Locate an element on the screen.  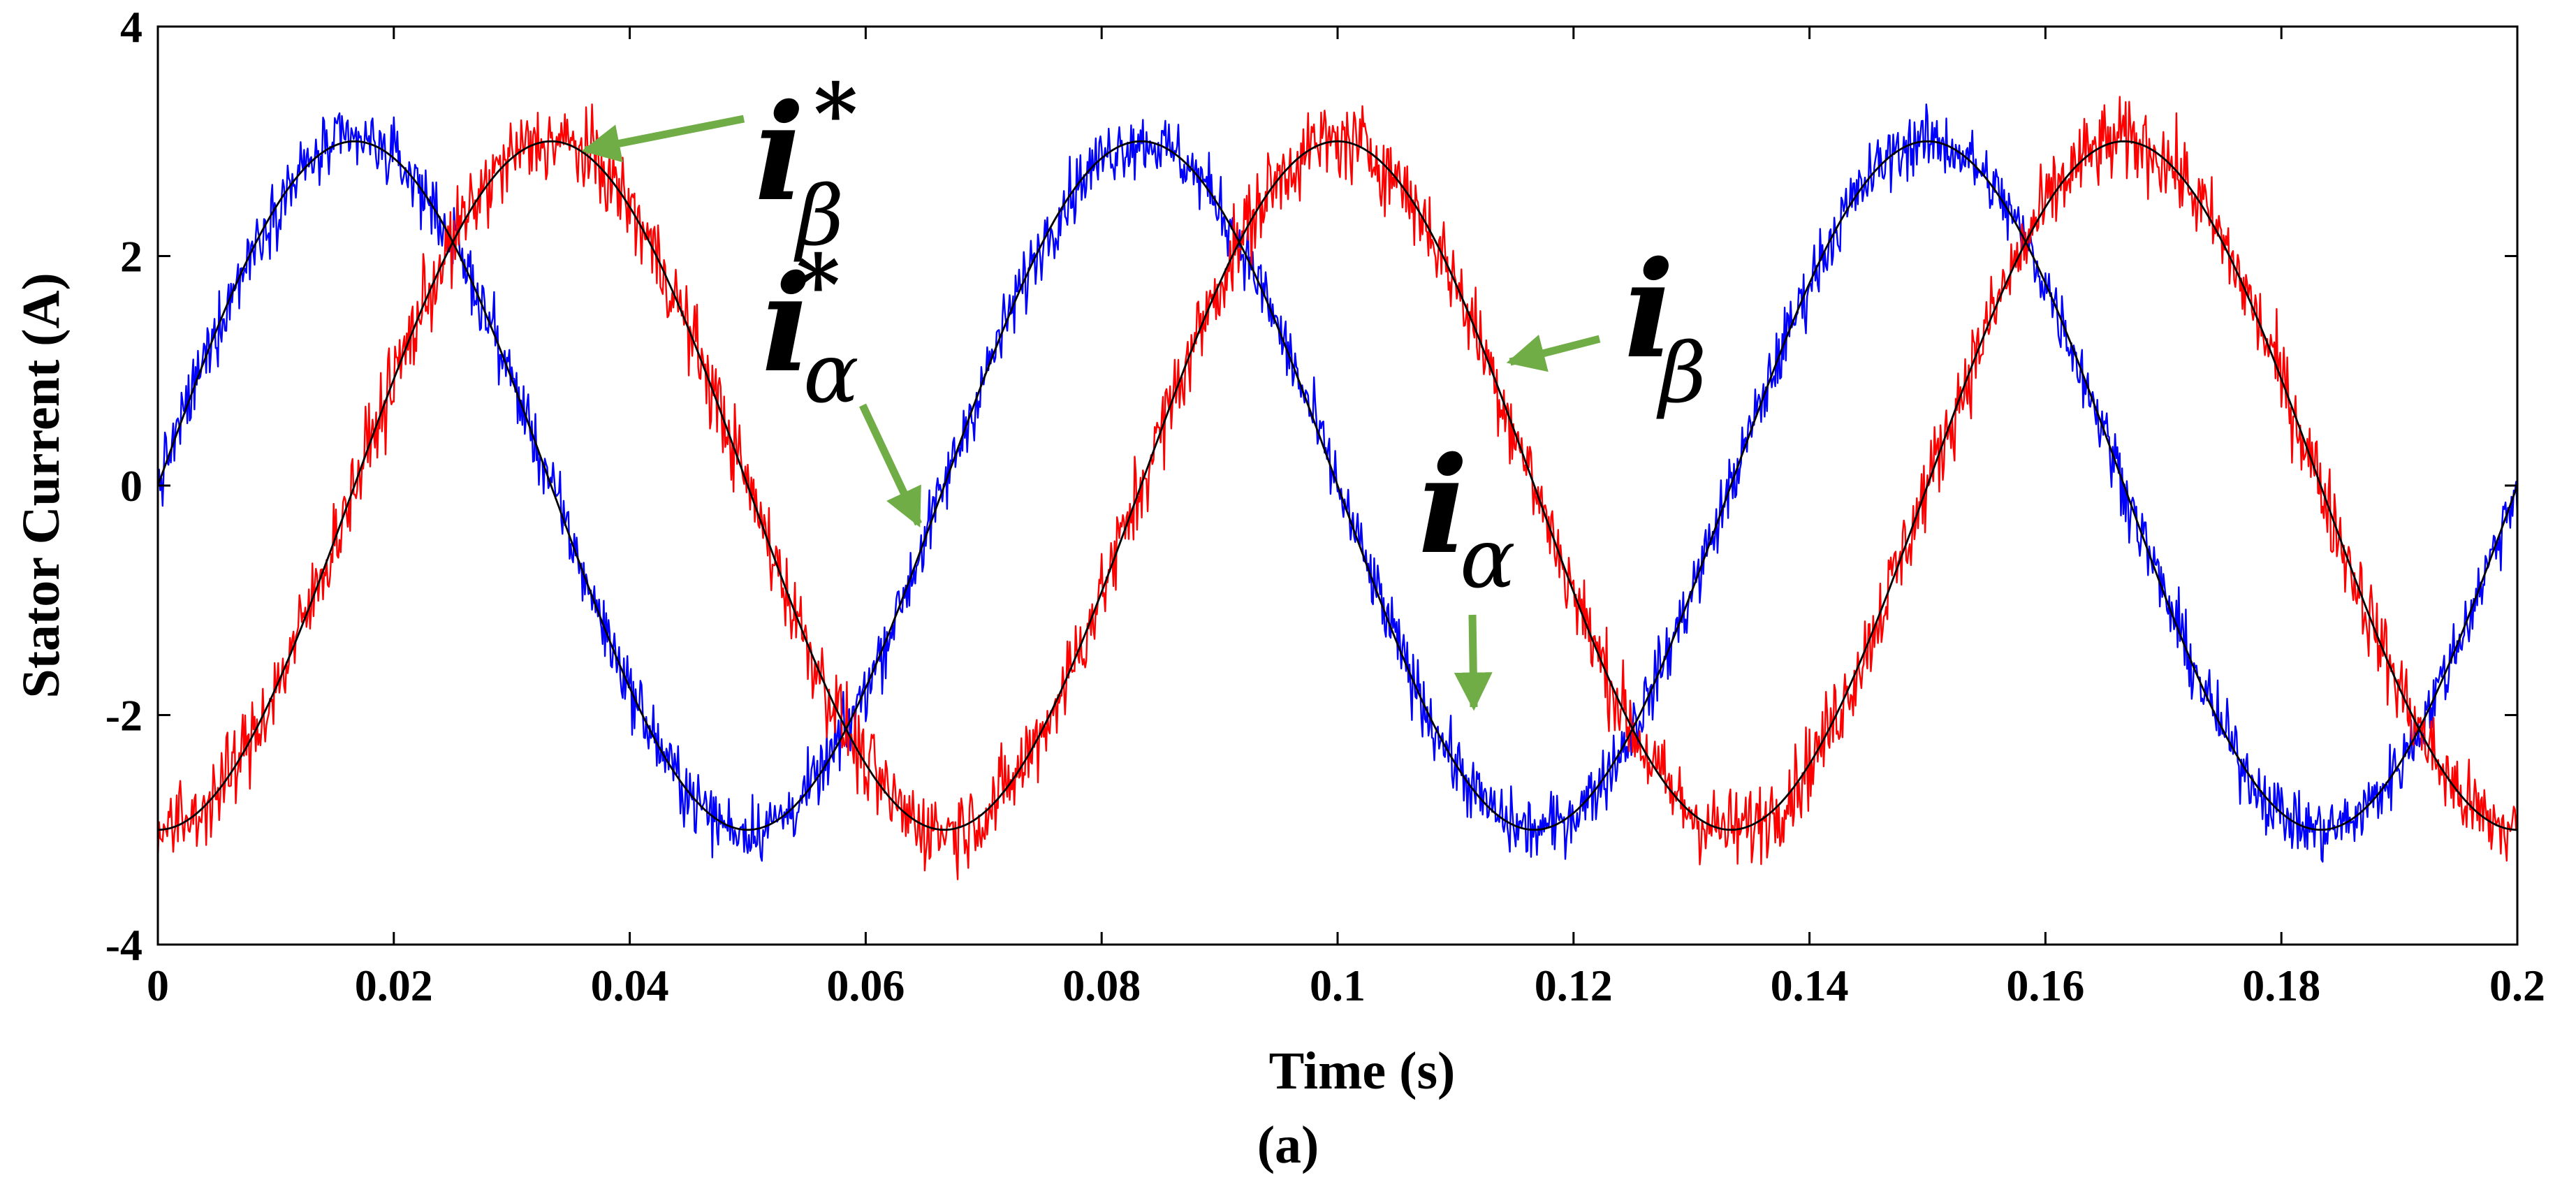
x-tick-label: 0.06 is located at coordinates (866, 985).